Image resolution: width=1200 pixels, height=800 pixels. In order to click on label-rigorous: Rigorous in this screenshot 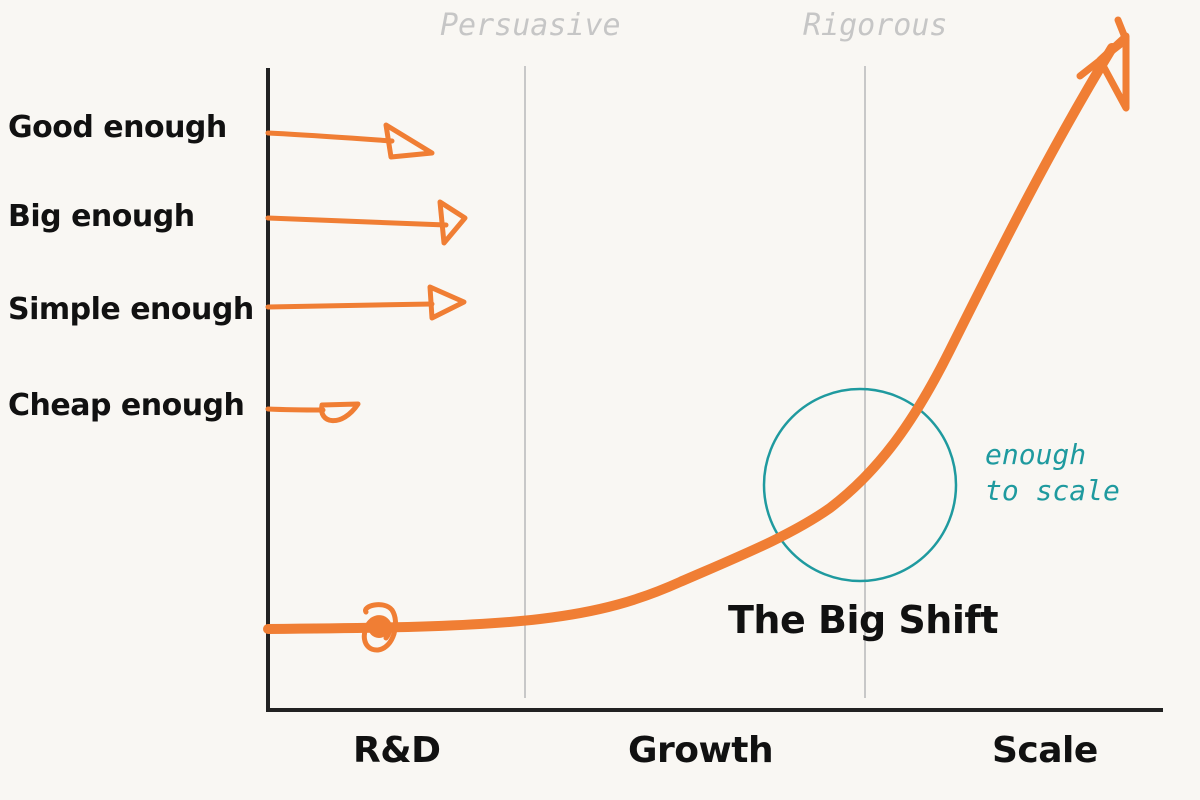, I will do `click(875, 25)`.